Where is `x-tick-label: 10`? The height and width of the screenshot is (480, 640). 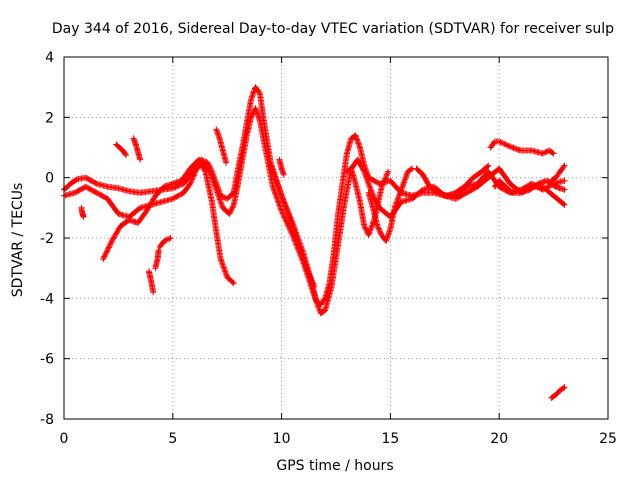 x-tick-label: 10 is located at coordinates (282, 439).